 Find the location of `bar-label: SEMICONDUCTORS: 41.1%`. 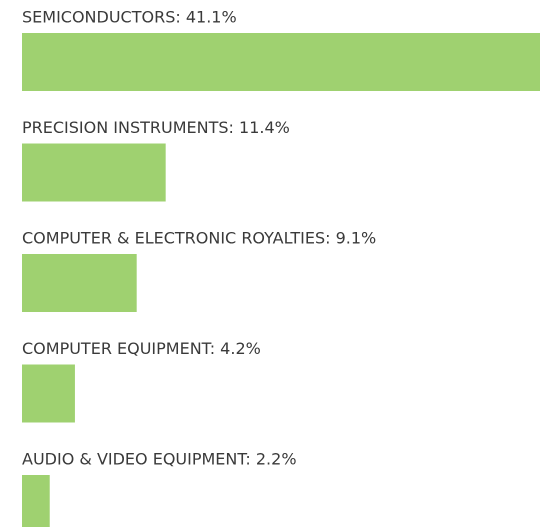

bar-label: SEMICONDUCTORS: 41.1% is located at coordinates (129, 17).